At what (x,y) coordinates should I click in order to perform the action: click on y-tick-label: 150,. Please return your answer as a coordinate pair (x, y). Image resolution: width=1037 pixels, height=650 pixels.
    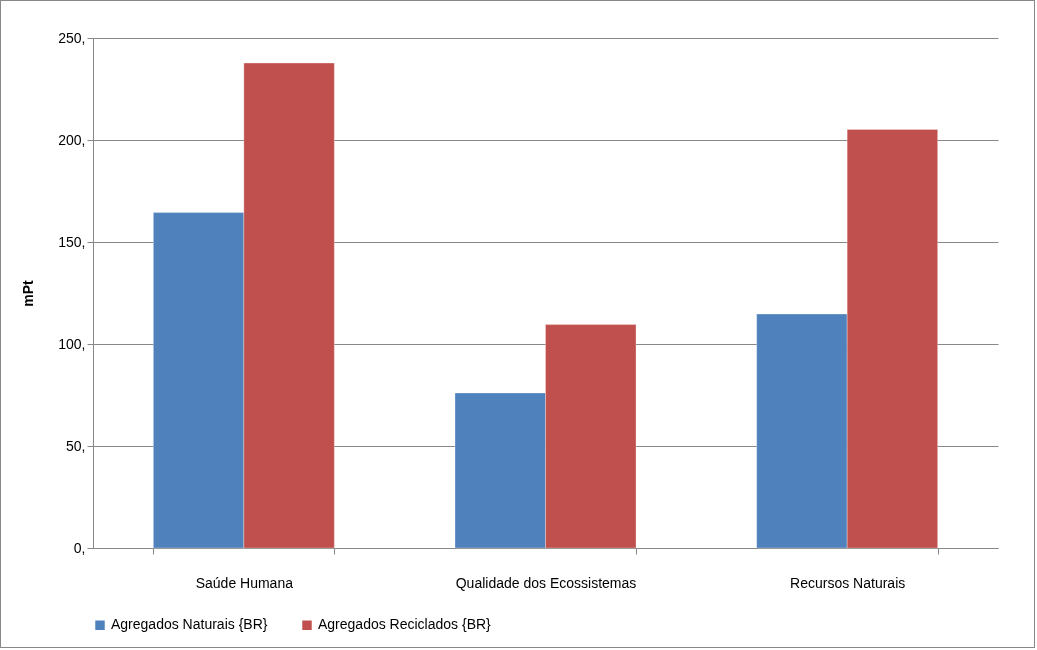
    Looking at the image, I should click on (72, 241).